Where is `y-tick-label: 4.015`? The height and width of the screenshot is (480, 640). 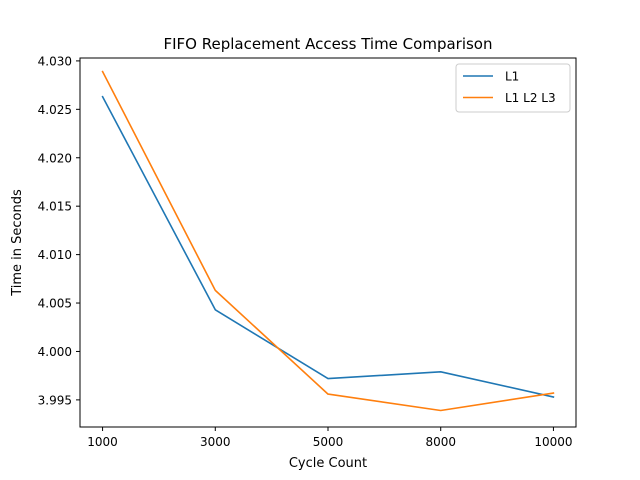
y-tick-label: 4.015 is located at coordinates (55, 207).